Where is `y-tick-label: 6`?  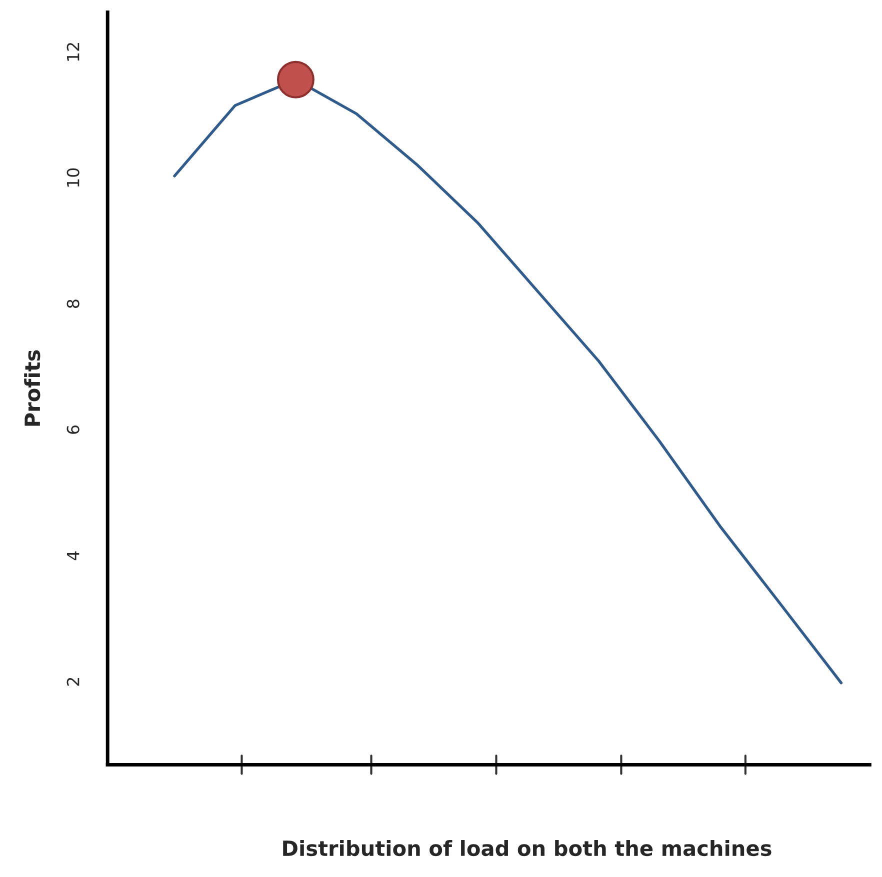
y-tick-label: 6 is located at coordinates (73, 430).